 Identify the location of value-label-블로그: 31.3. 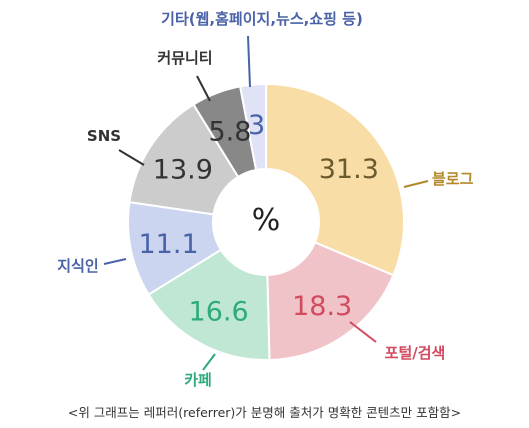
(349, 169).